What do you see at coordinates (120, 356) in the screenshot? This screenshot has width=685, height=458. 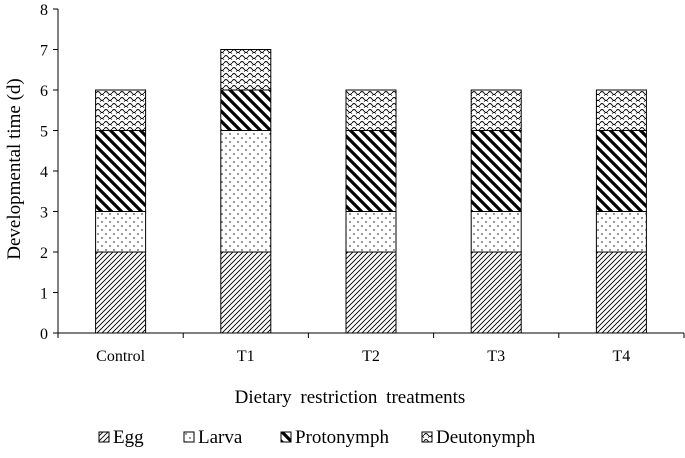 I see `x-tick-label: Control` at bounding box center [120, 356].